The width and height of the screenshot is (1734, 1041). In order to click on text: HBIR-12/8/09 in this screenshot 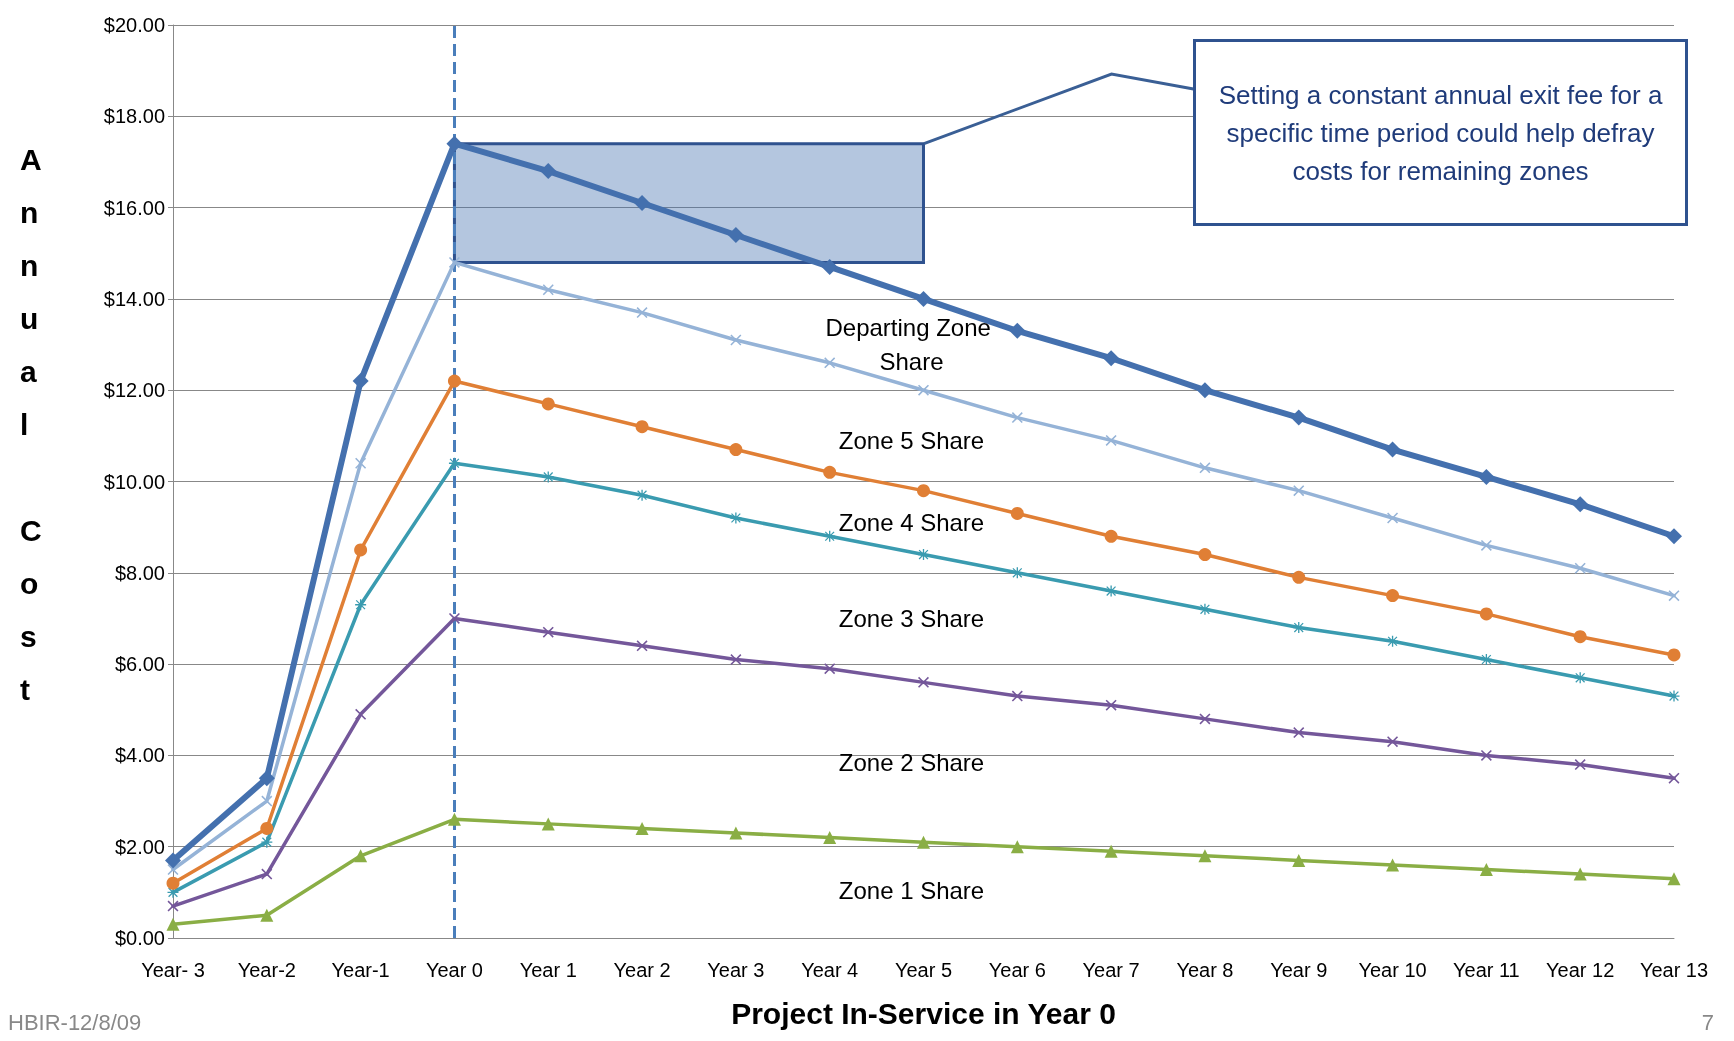, I will do `click(75, 1022)`.